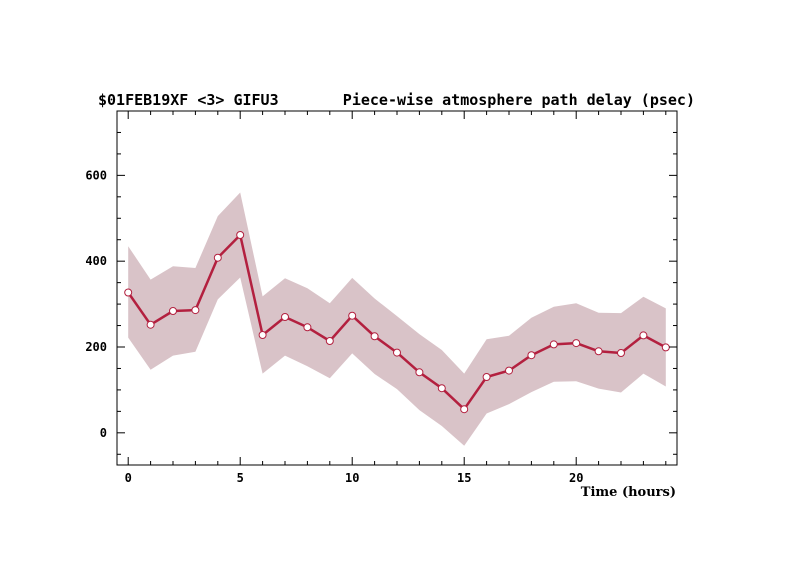  What do you see at coordinates (352, 478) in the screenshot?
I see `x-tick-label: 10` at bounding box center [352, 478].